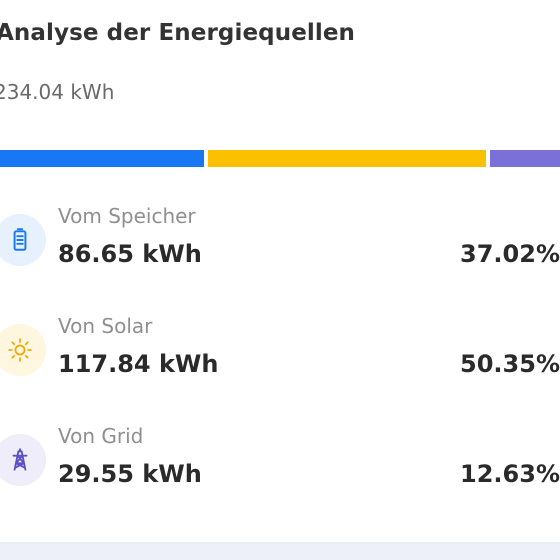 This screenshot has height=560, width=560. I want to click on source-label: Von Grid, so click(101, 436).